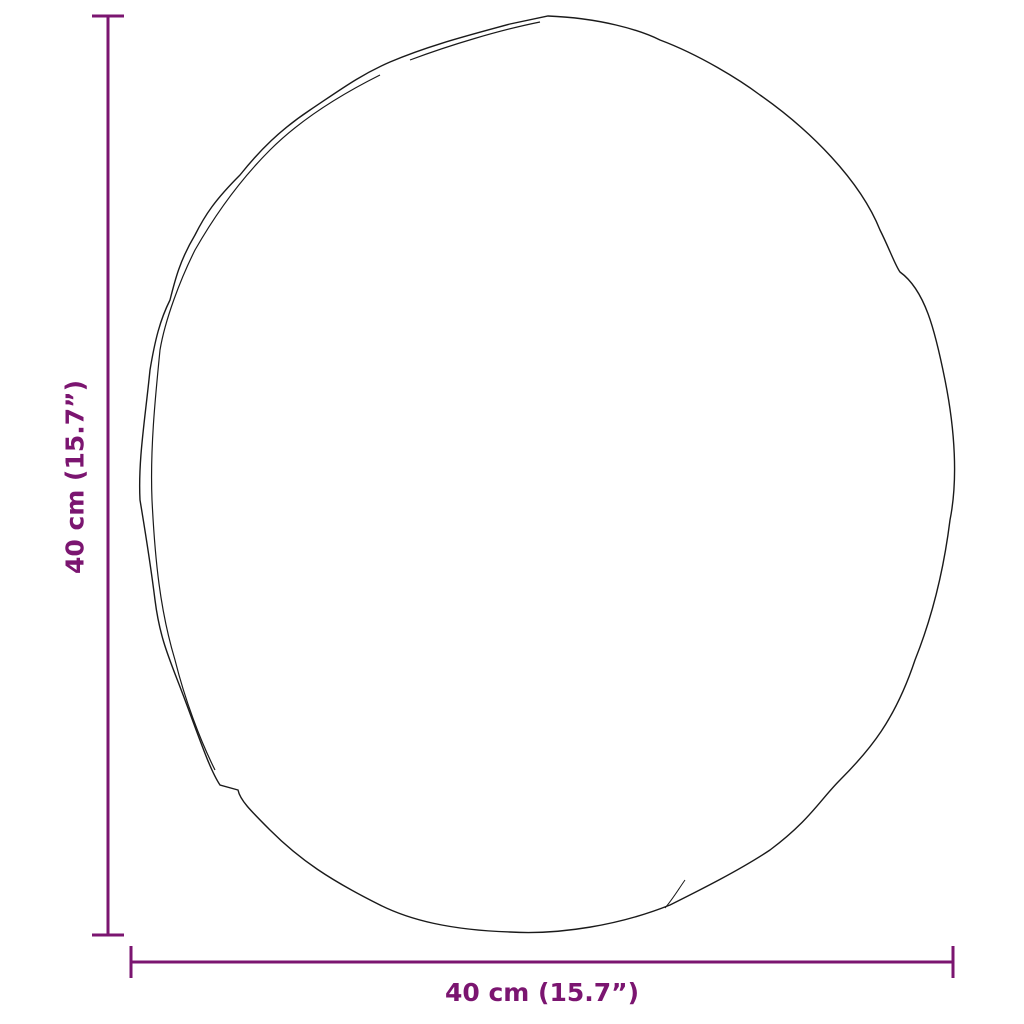 The height and width of the screenshot is (1024, 1024). What do you see at coordinates (75, 477) in the screenshot?
I see `height-label: 40 cm (15.7”)` at bounding box center [75, 477].